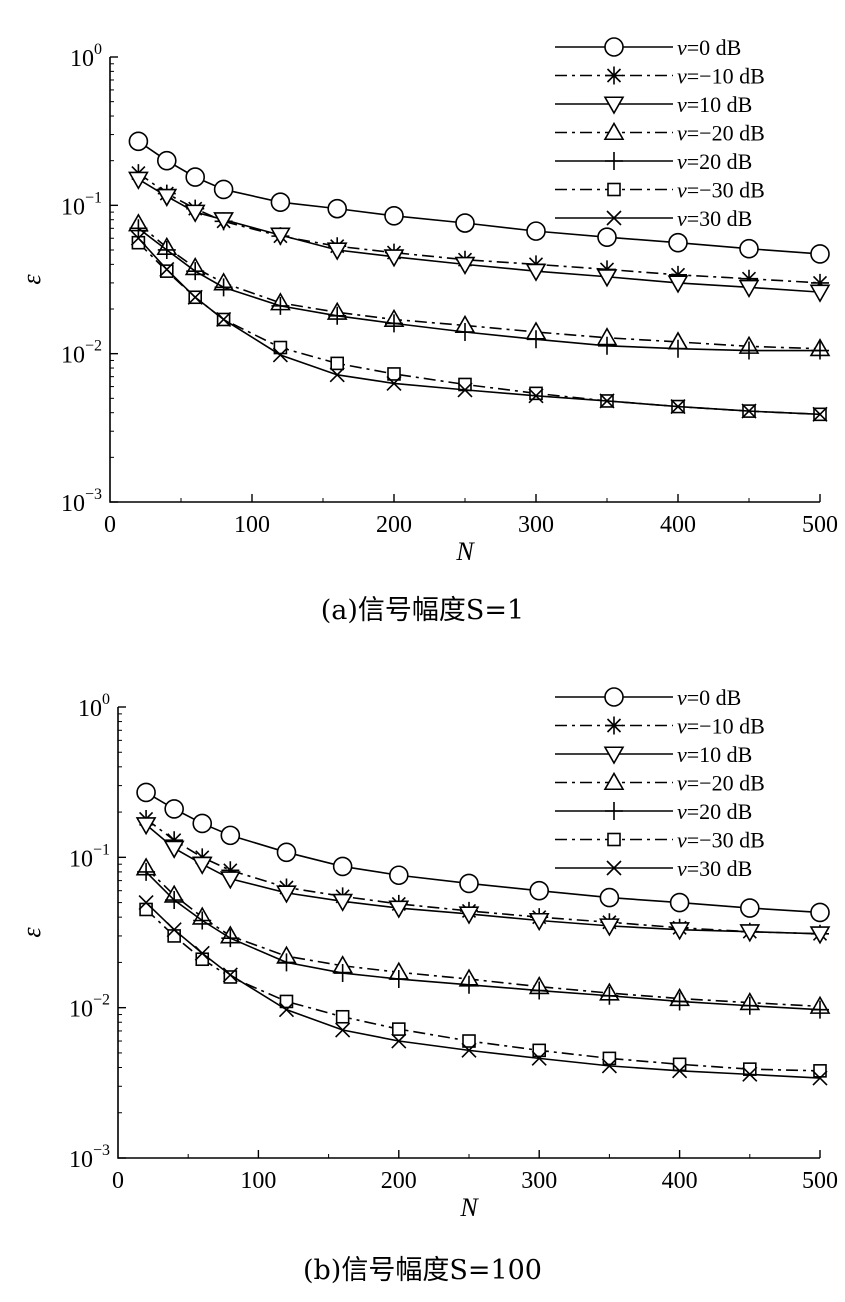 The image size is (845, 1302). Describe the element at coordinates (720, 218) in the screenshot. I see `legend-entry-label: =30 dB` at that location.